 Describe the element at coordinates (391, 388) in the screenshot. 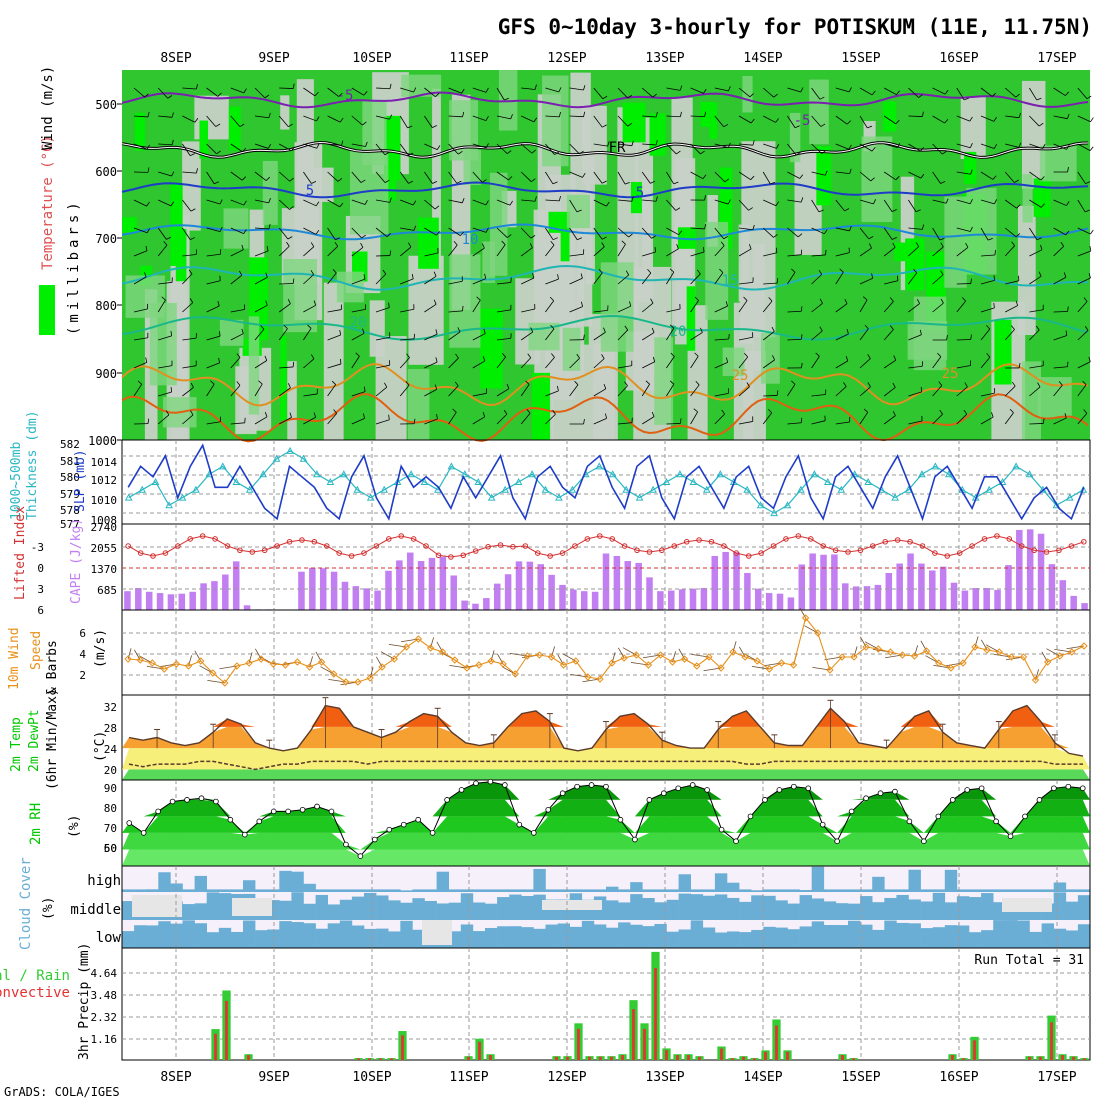

I see `rh-dry-patch` at that location.